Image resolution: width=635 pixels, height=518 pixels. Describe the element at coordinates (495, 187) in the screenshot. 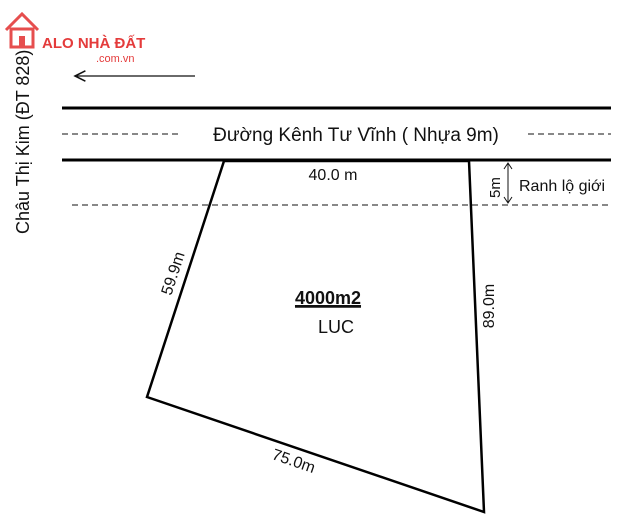

I see `setback-distance-label: 5m` at that location.